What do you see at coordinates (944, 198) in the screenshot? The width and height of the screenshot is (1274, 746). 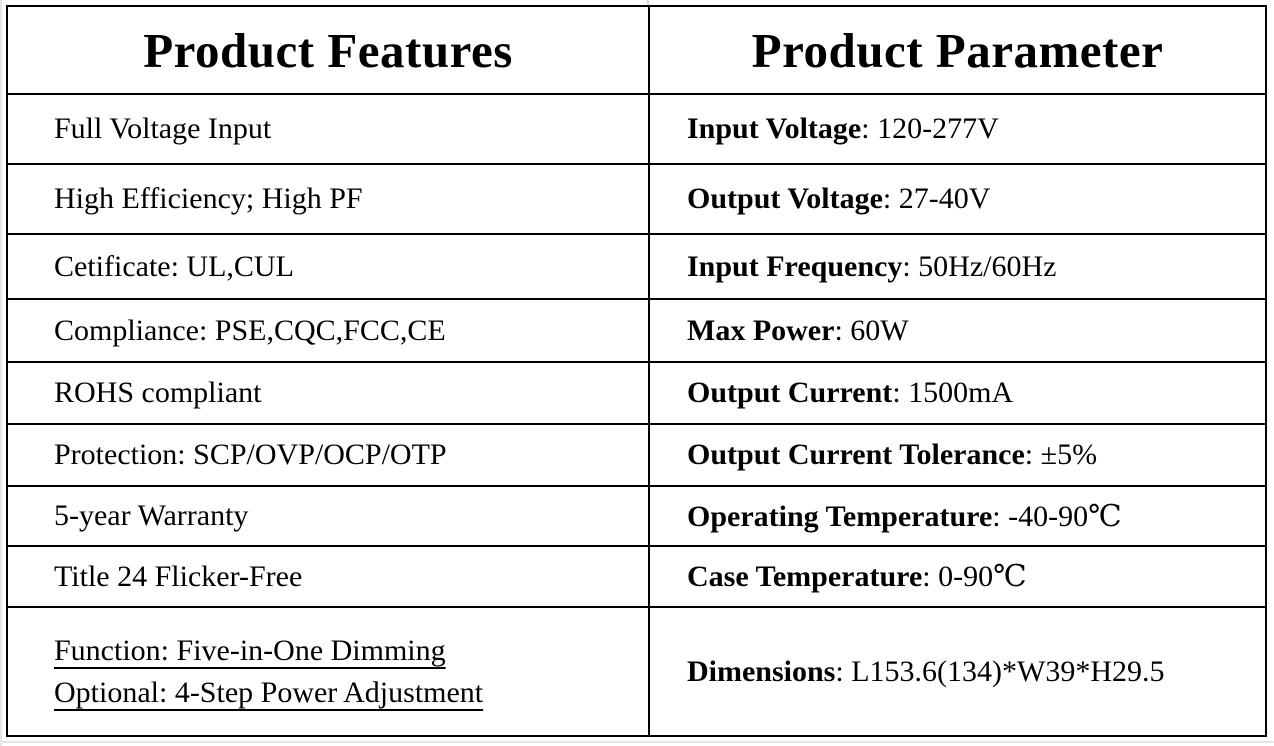 I see `param-value: 27-40V` at bounding box center [944, 198].